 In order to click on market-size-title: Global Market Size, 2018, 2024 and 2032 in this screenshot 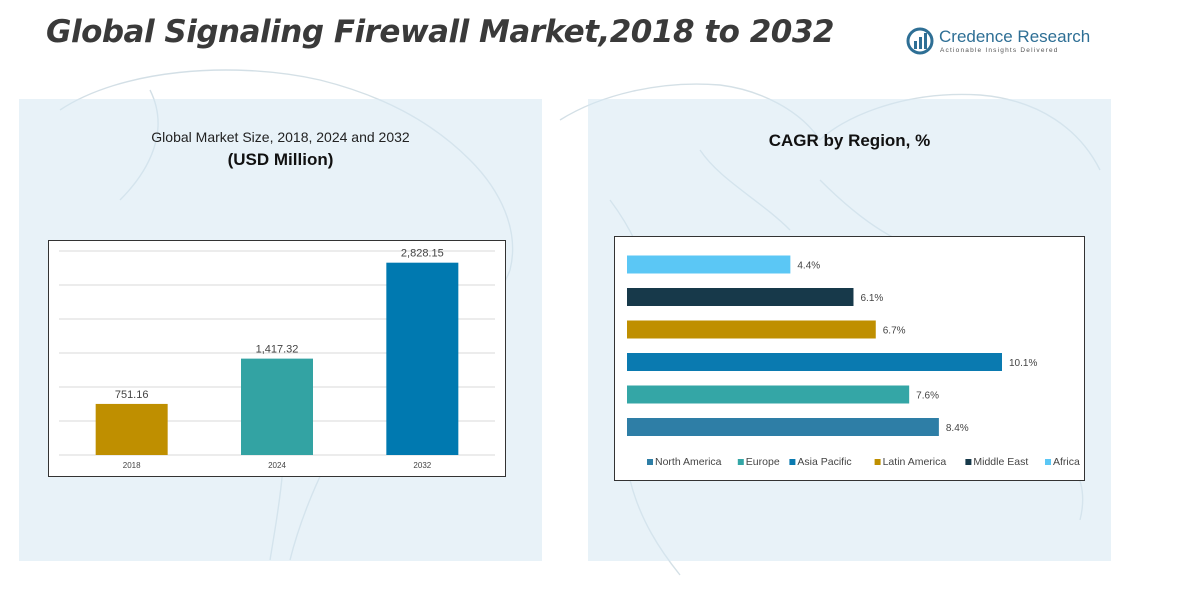, I will do `click(280, 137)`.